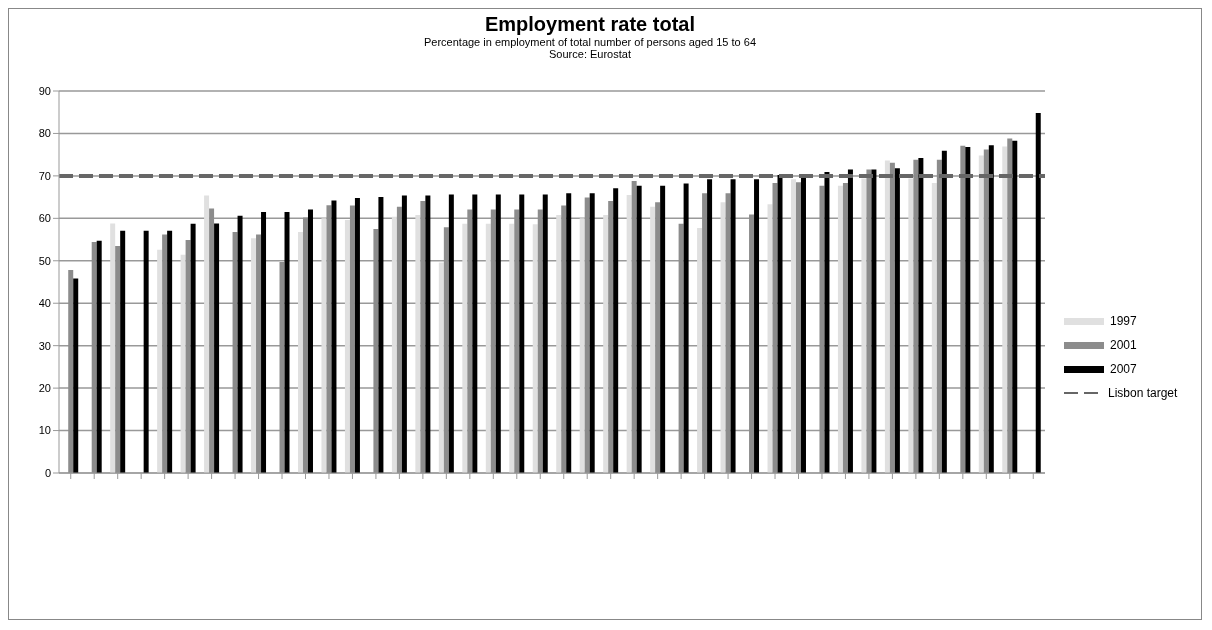  What do you see at coordinates (1123, 369) in the screenshot?
I see `legend-label: 2007` at bounding box center [1123, 369].